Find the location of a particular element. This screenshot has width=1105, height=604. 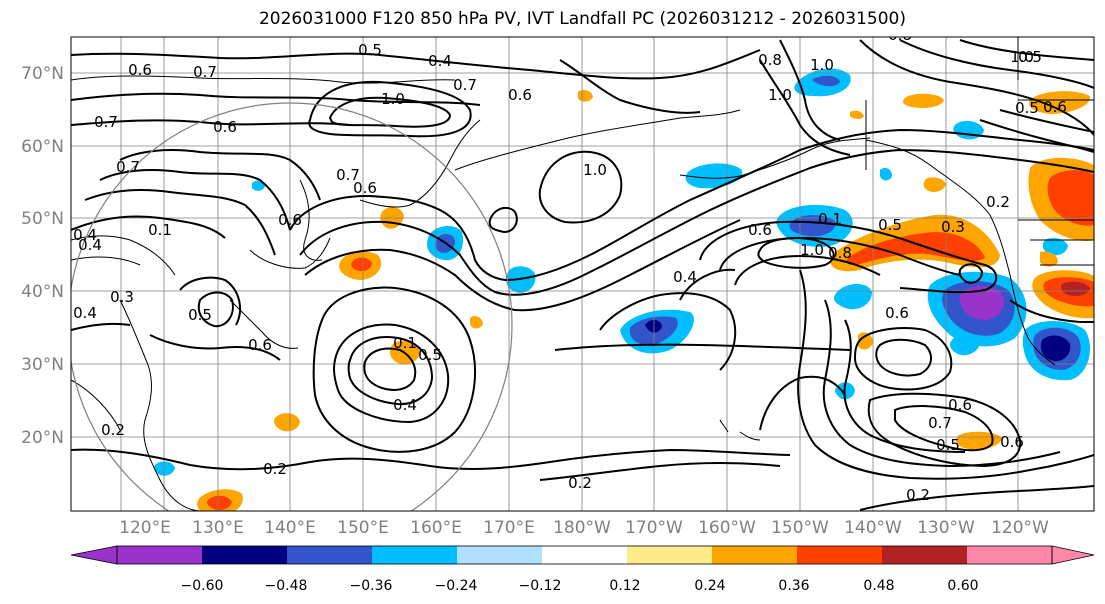

lon-label: 150°E is located at coordinates (363, 528).